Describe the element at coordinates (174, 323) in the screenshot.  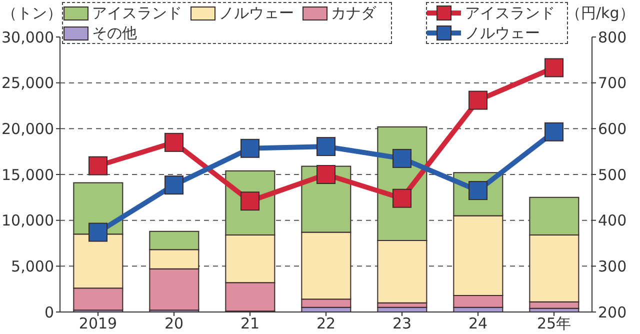
I see `x-tick-label: 20` at that location.